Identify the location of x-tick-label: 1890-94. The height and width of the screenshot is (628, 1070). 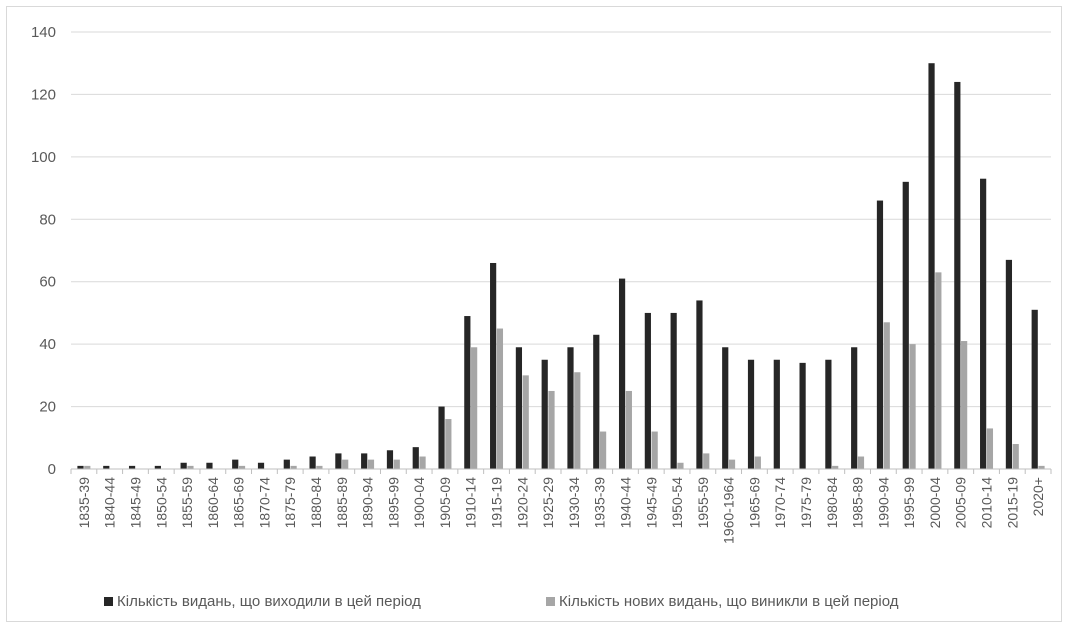
(368, 503).